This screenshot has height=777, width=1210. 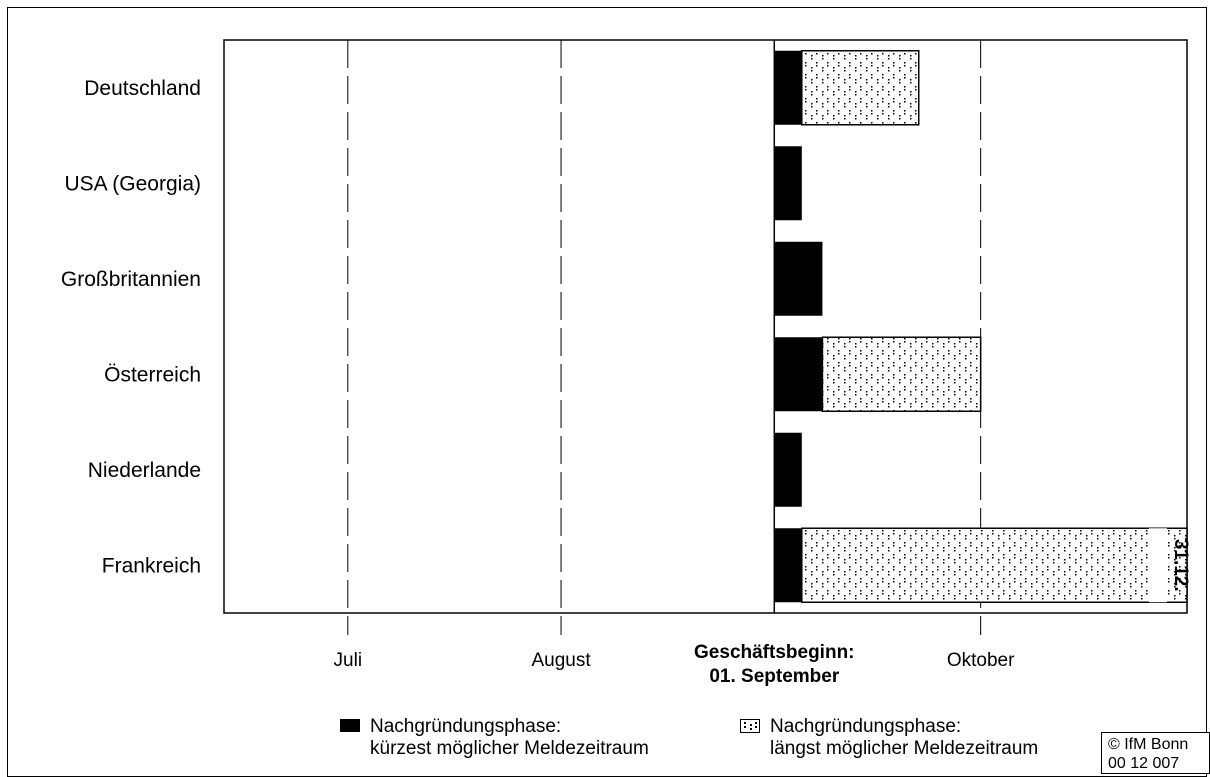 I want to click on legend-long-line2: längst möglicher Meldezeitraum, so click(x=904, y=748).